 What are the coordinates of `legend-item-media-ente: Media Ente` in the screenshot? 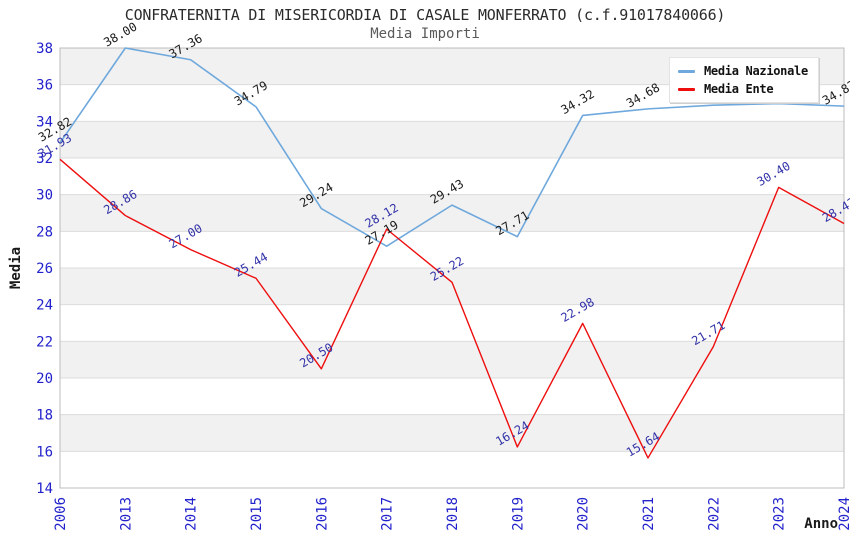 It's located at (743, 89).